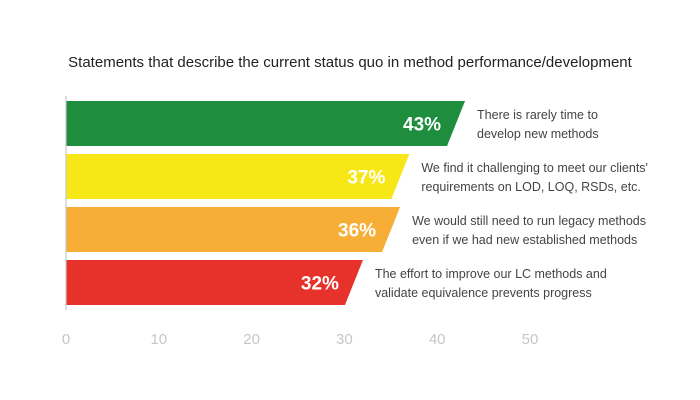 This screenshot has width=700, height=400. Describe the element at coordinates (537, 115) in the screenshot. I see `bar-category-label-line: There is rarely time to` at that location.